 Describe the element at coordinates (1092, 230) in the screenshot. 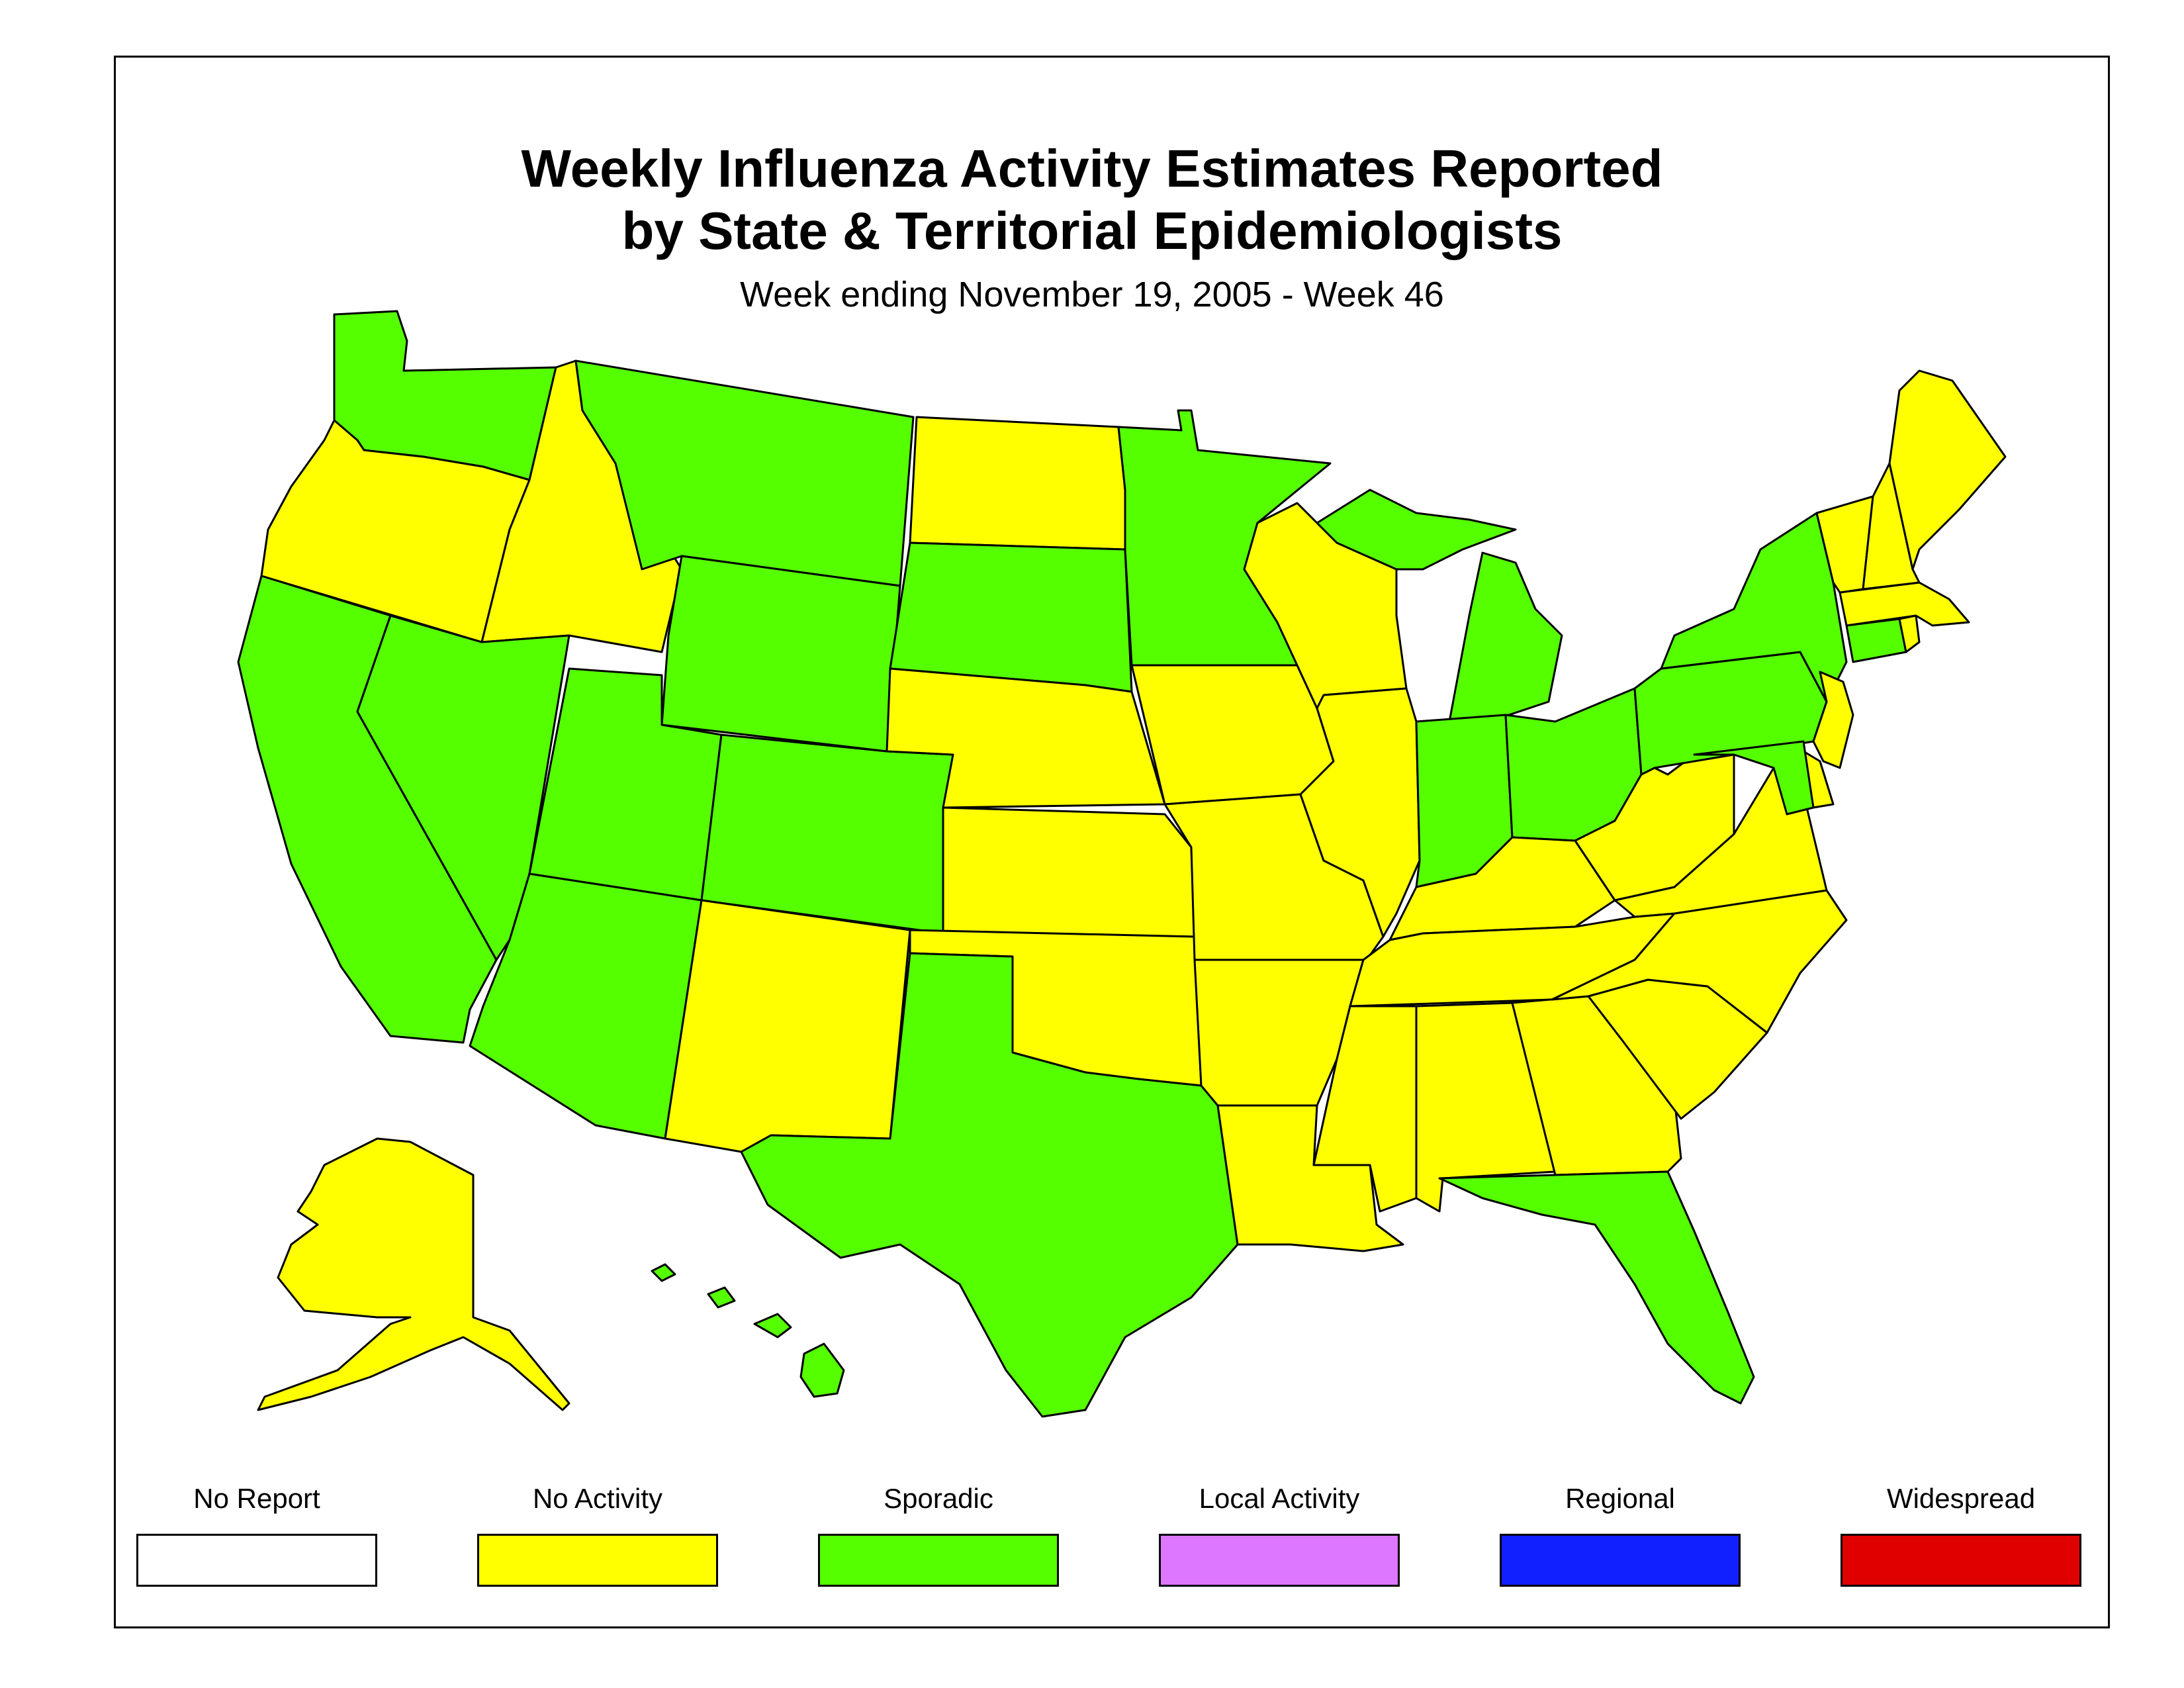

I see `title-line-2: by State & Territorial Epidemiologists` at that location.